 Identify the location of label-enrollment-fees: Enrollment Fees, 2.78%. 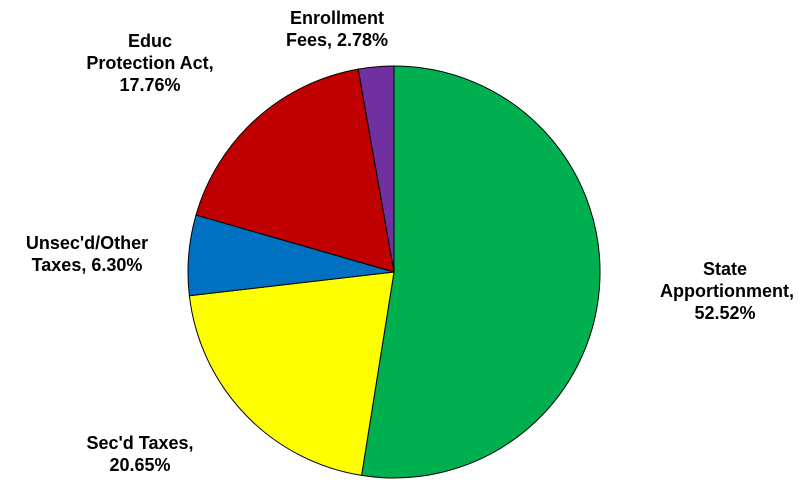
(337, 29).